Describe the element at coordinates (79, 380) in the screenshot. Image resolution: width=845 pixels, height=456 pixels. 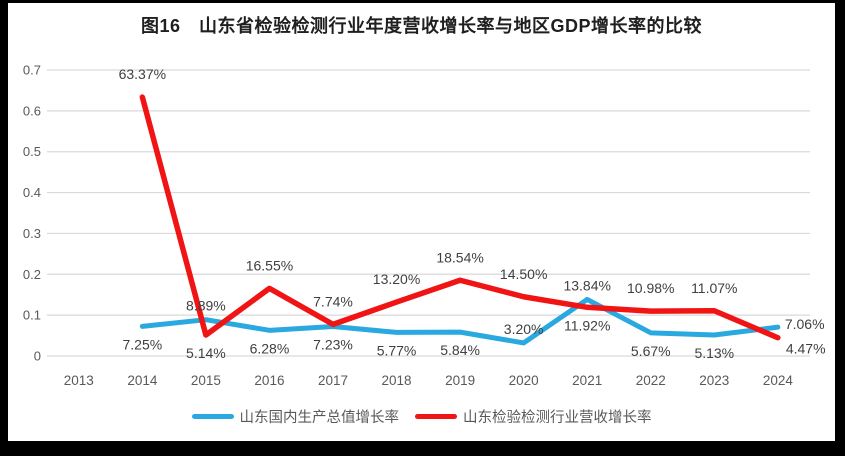
I see `x-tick-label: 2013` at that location.